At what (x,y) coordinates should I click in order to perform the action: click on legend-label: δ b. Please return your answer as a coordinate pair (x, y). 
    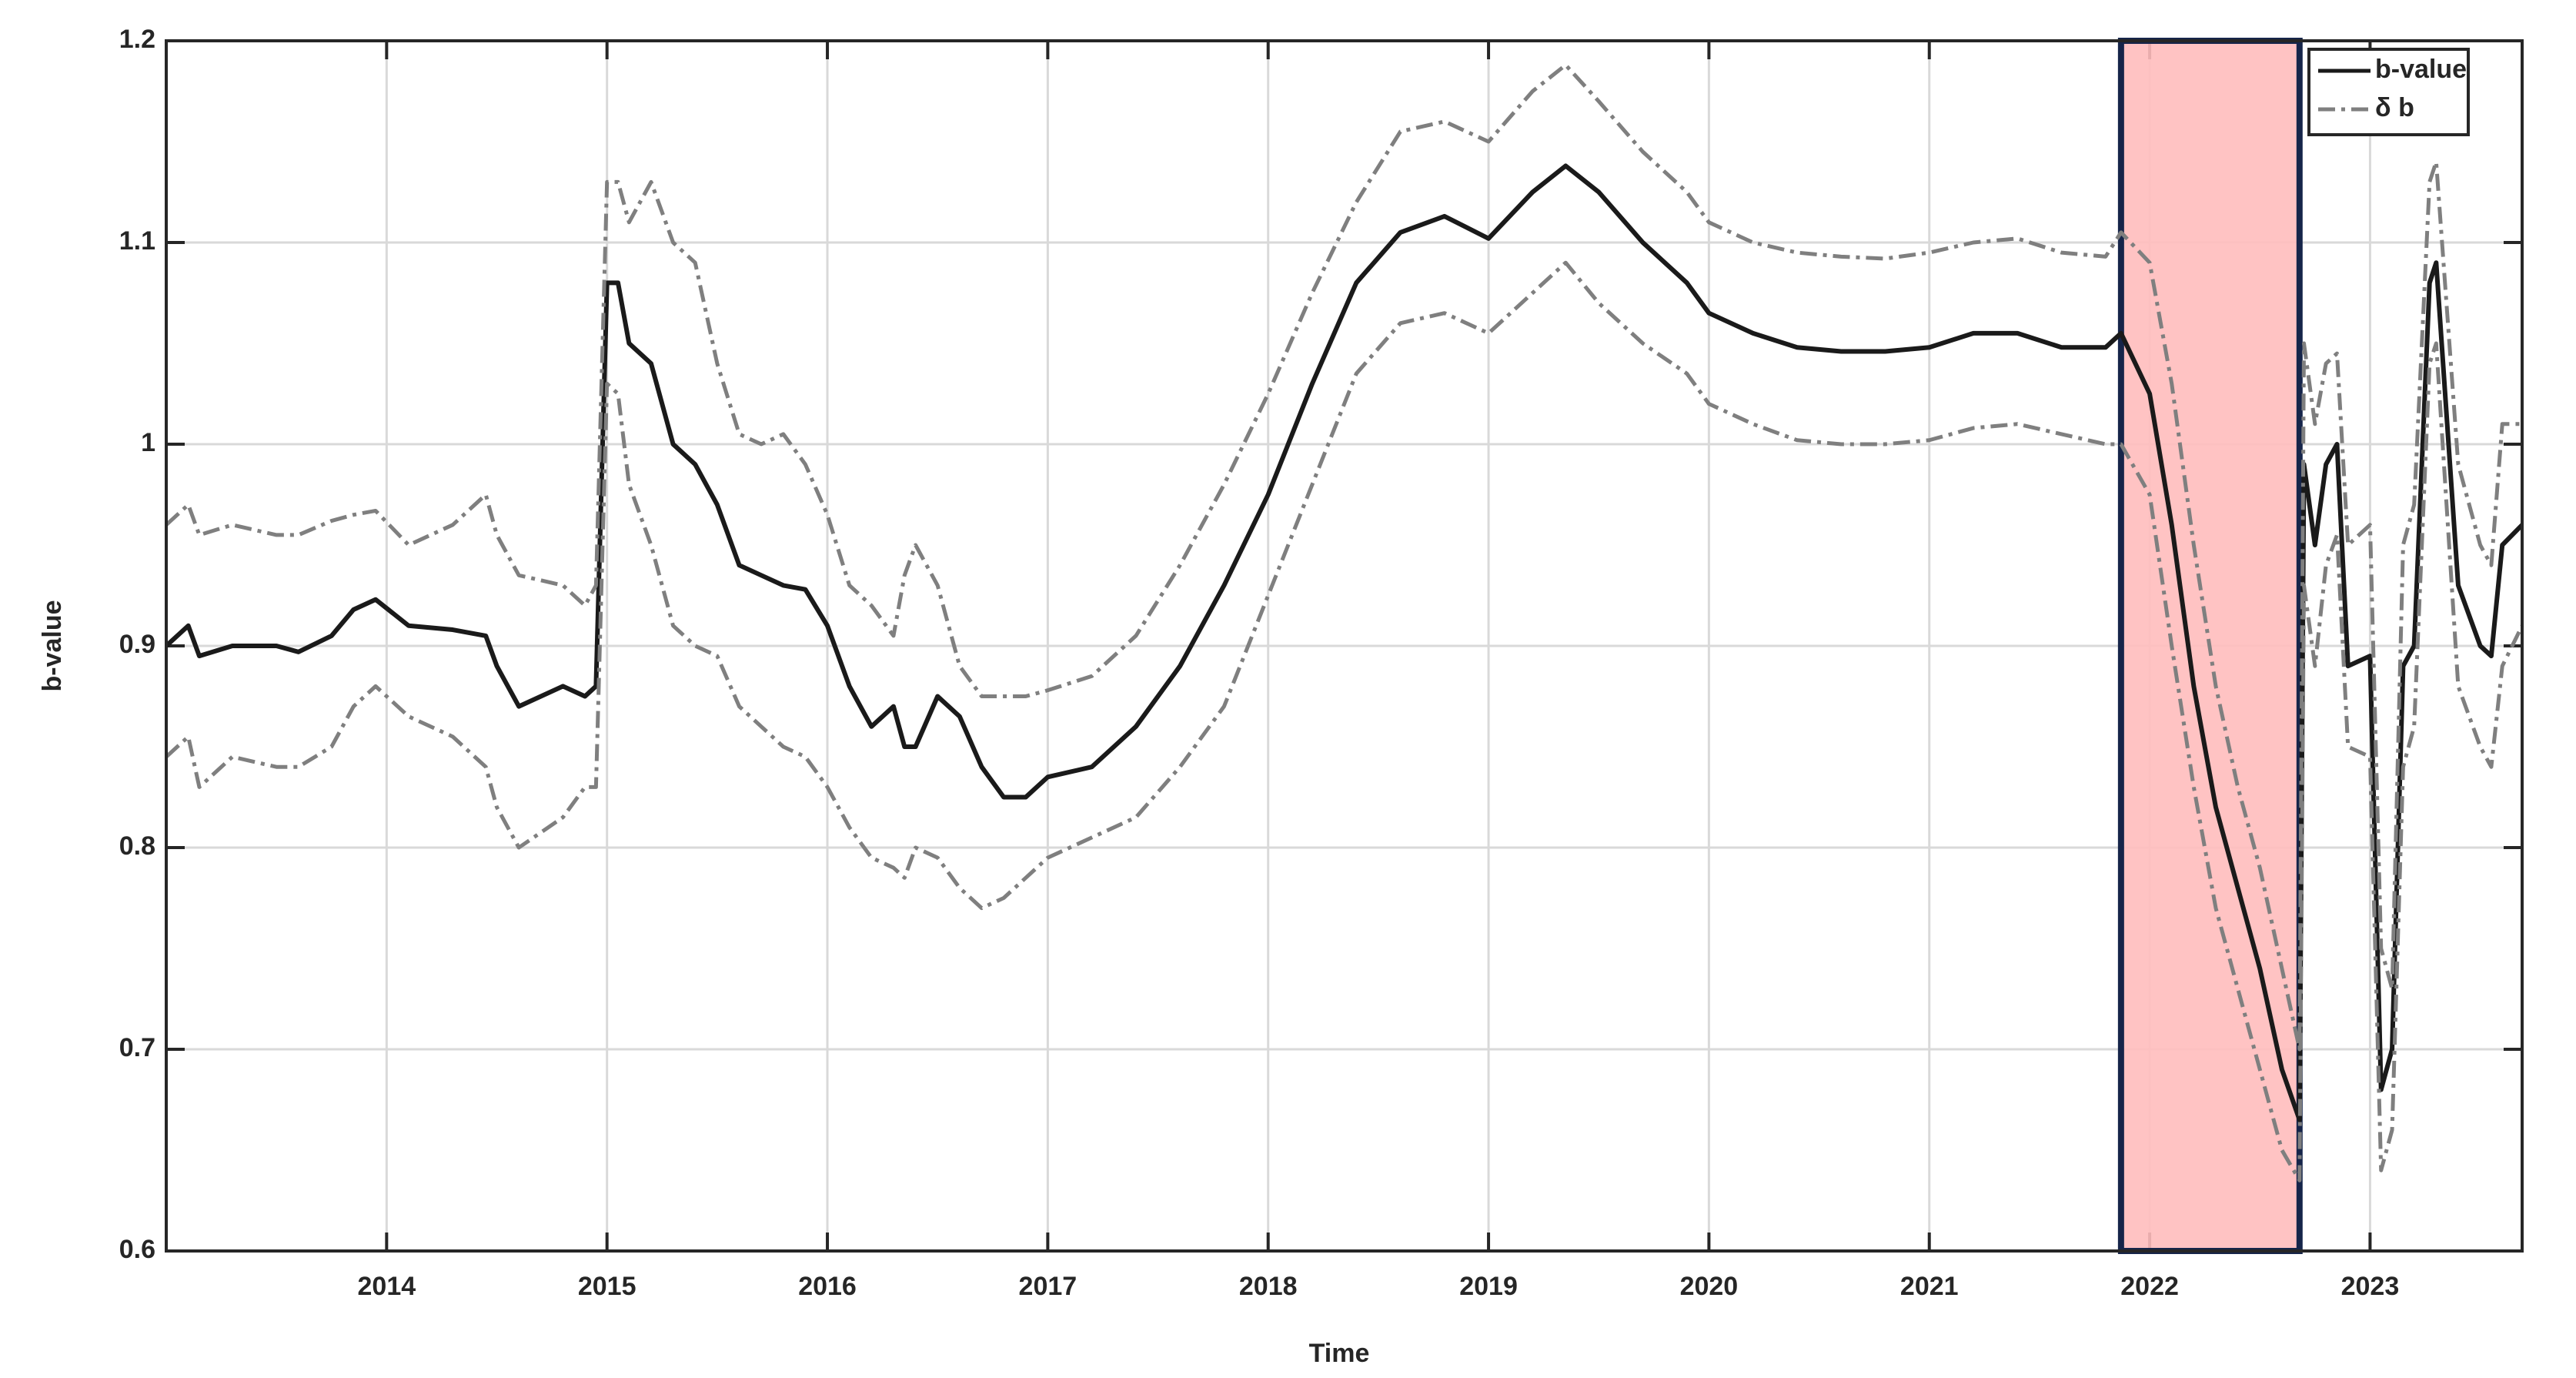
    Looking at the image, I should click on (2394, 107).